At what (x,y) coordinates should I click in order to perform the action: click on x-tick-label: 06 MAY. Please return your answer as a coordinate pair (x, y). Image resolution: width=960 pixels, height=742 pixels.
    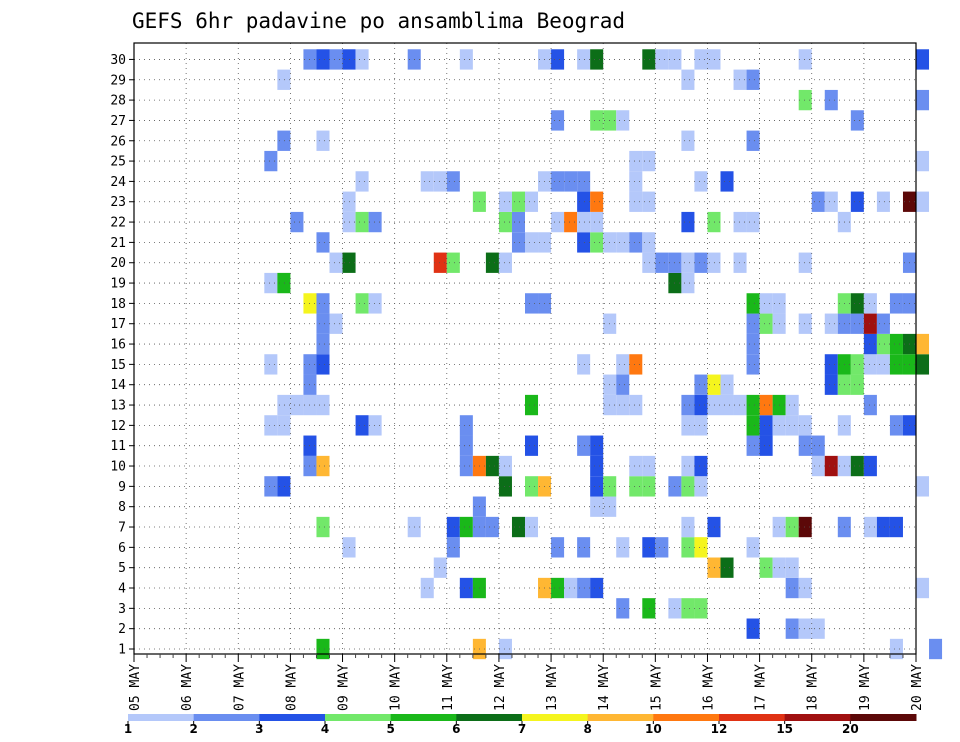
    Looking at the image, I should click on (187, 687).